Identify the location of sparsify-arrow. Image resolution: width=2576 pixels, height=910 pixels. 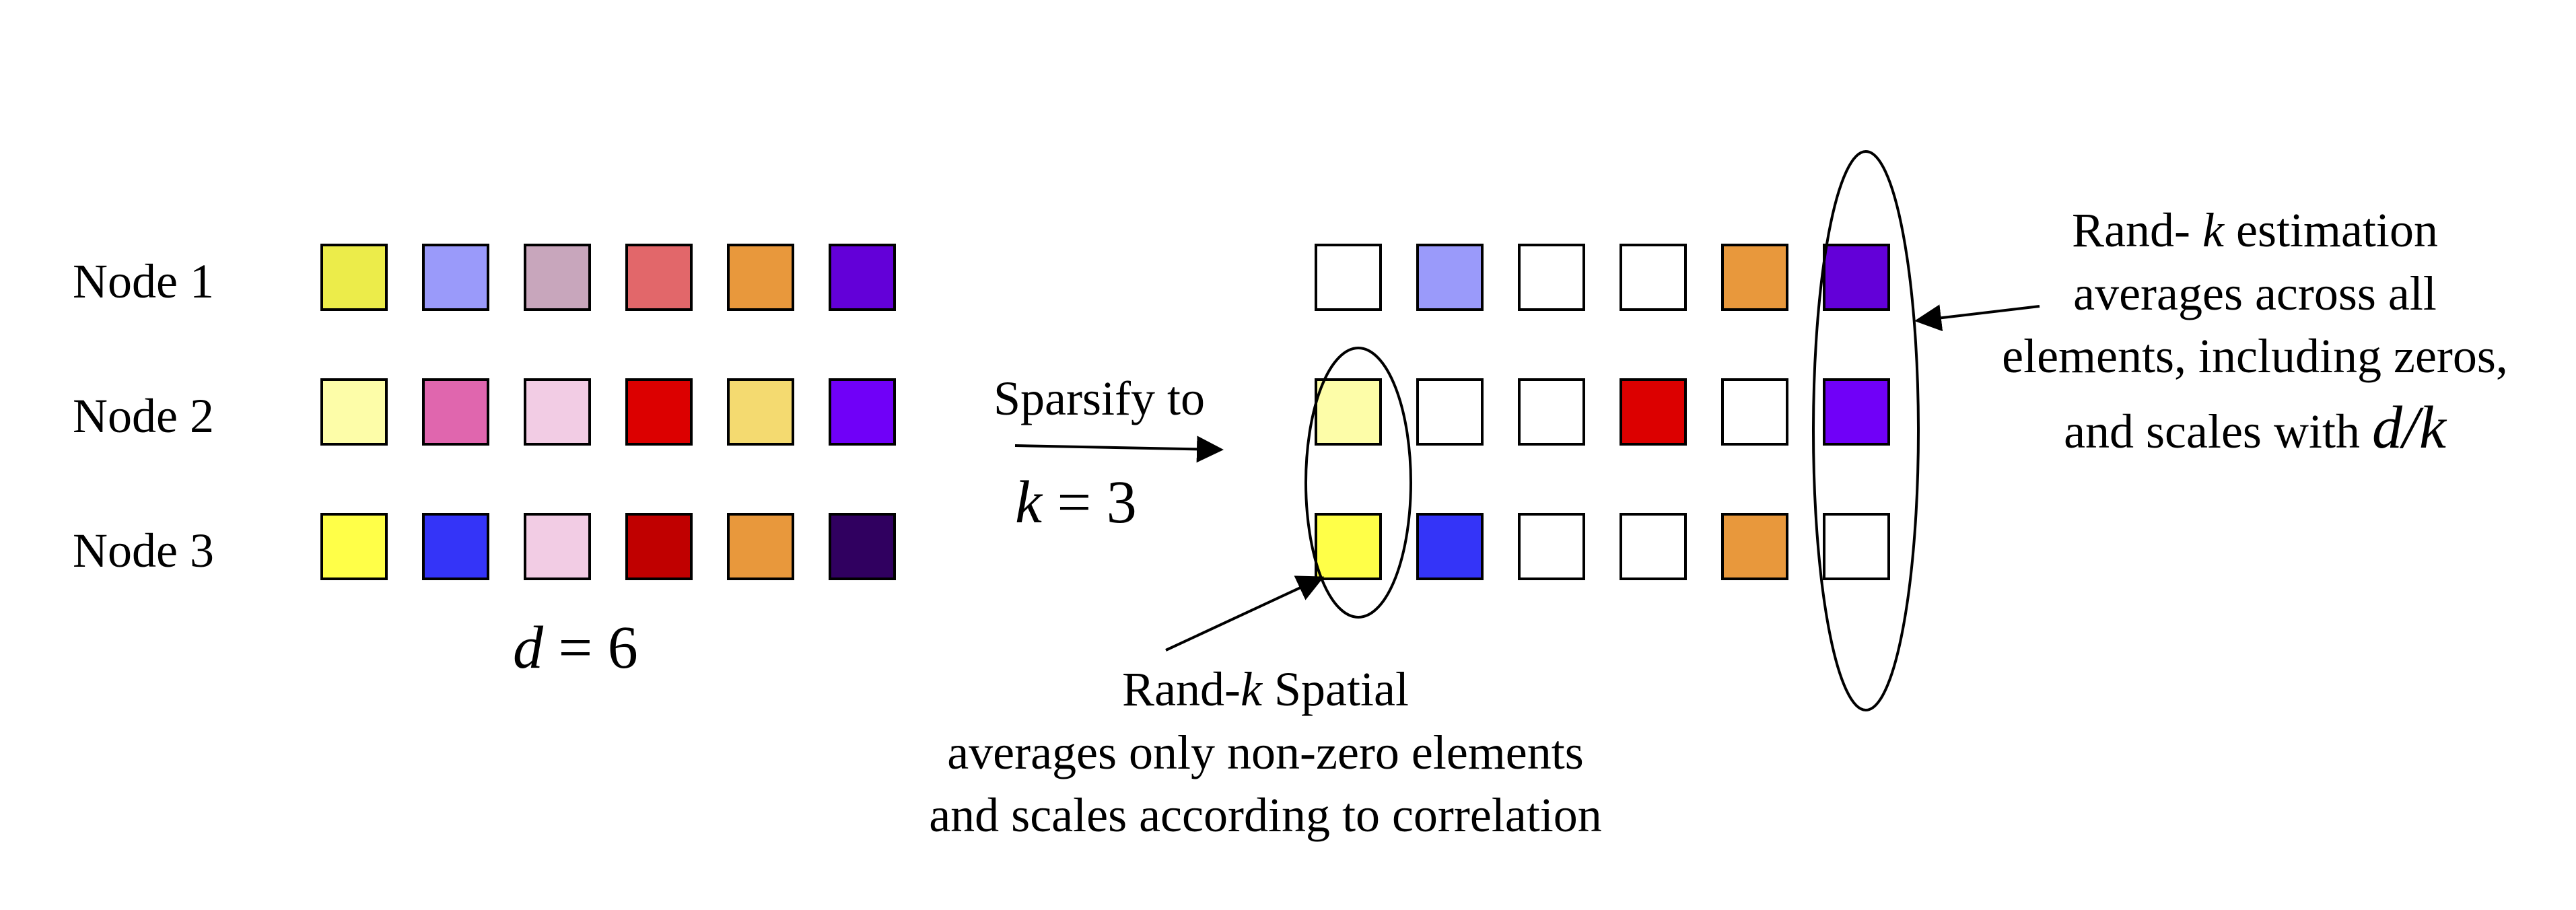
(1119, 449).